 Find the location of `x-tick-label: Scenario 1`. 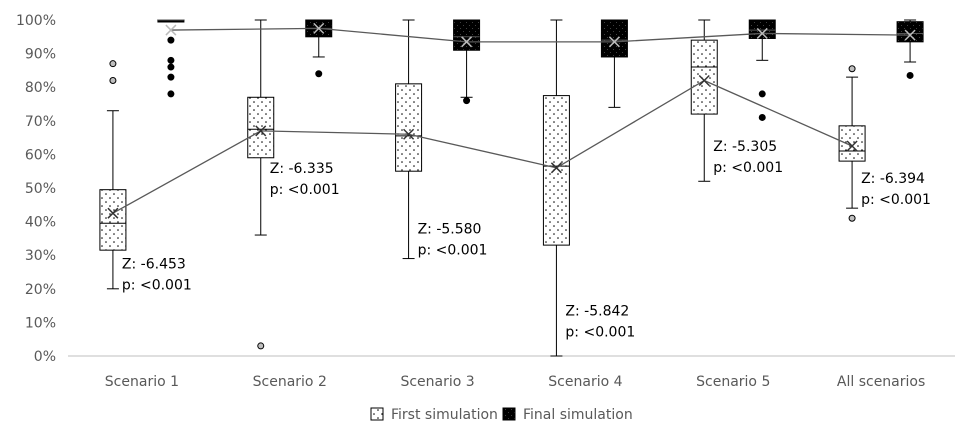

x-tick-label: Scenario 1 is located at coordinates (142, 382).